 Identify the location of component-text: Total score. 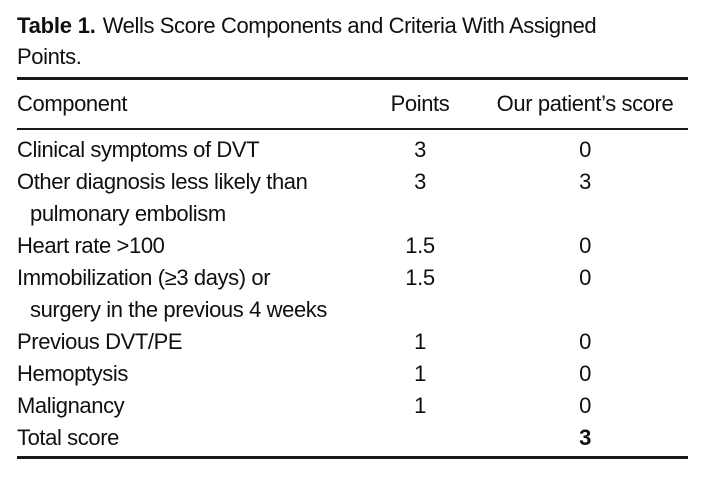
(68, 437).